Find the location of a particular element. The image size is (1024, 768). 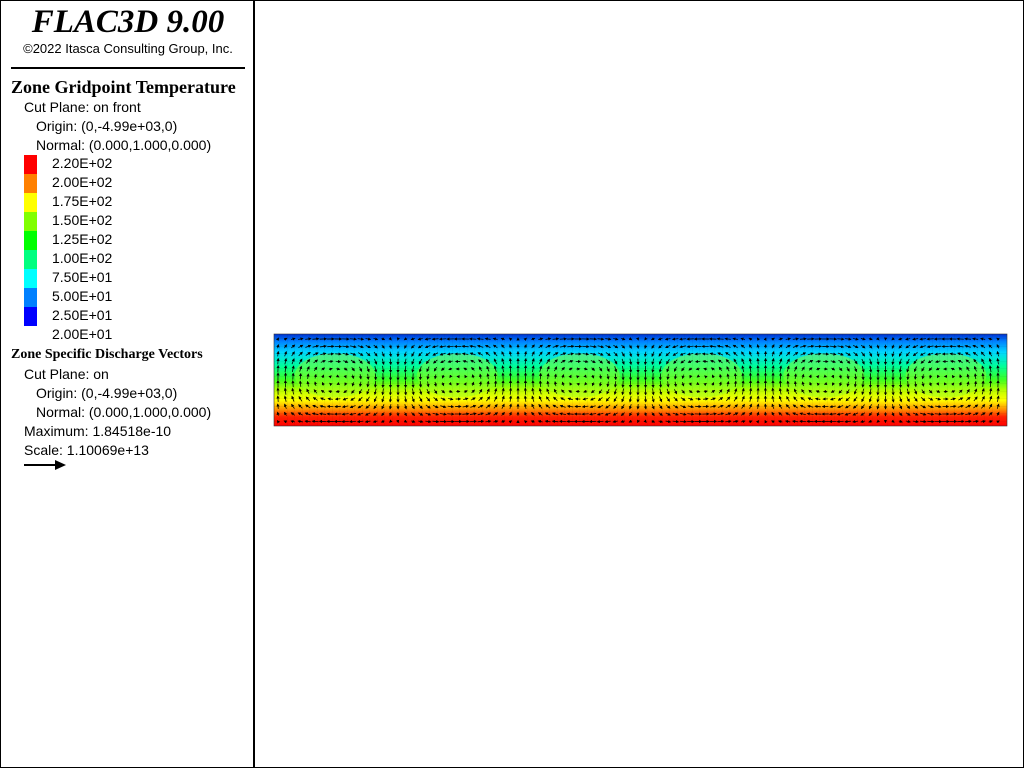

discharge-vector-field is located at coordinates (637, 380).